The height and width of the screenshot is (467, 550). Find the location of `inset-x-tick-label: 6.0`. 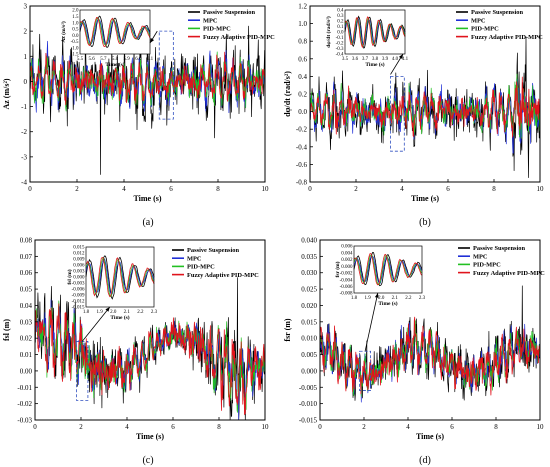

inset-x-tick-label: 6.0 is located at coordinates (138, 59).